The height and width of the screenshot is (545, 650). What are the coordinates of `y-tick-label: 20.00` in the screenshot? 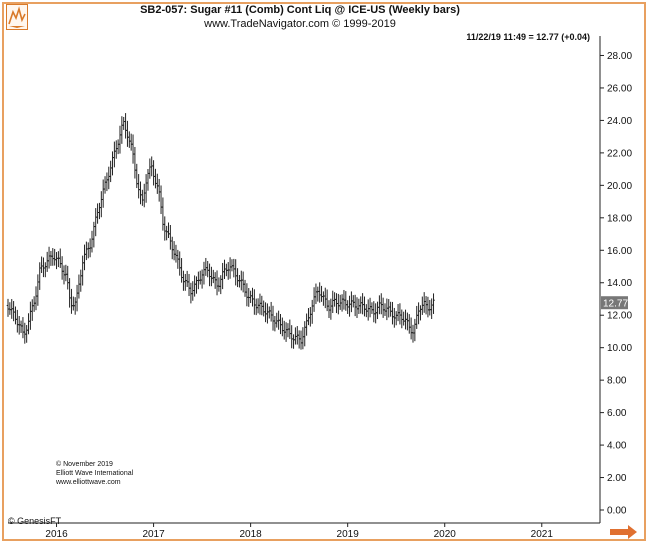 It's located at (619, 186).